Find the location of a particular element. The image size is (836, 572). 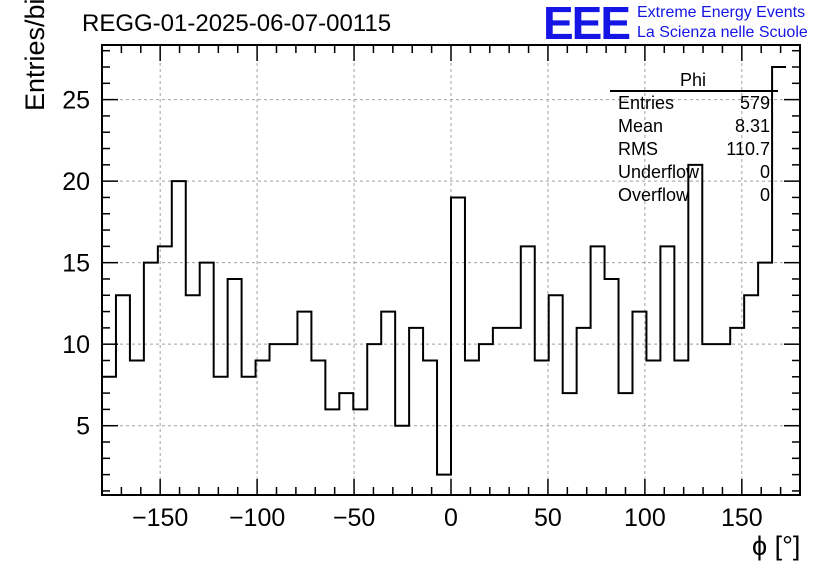

stat-label-underflow: Underflow is located at coordinates (659, 172).